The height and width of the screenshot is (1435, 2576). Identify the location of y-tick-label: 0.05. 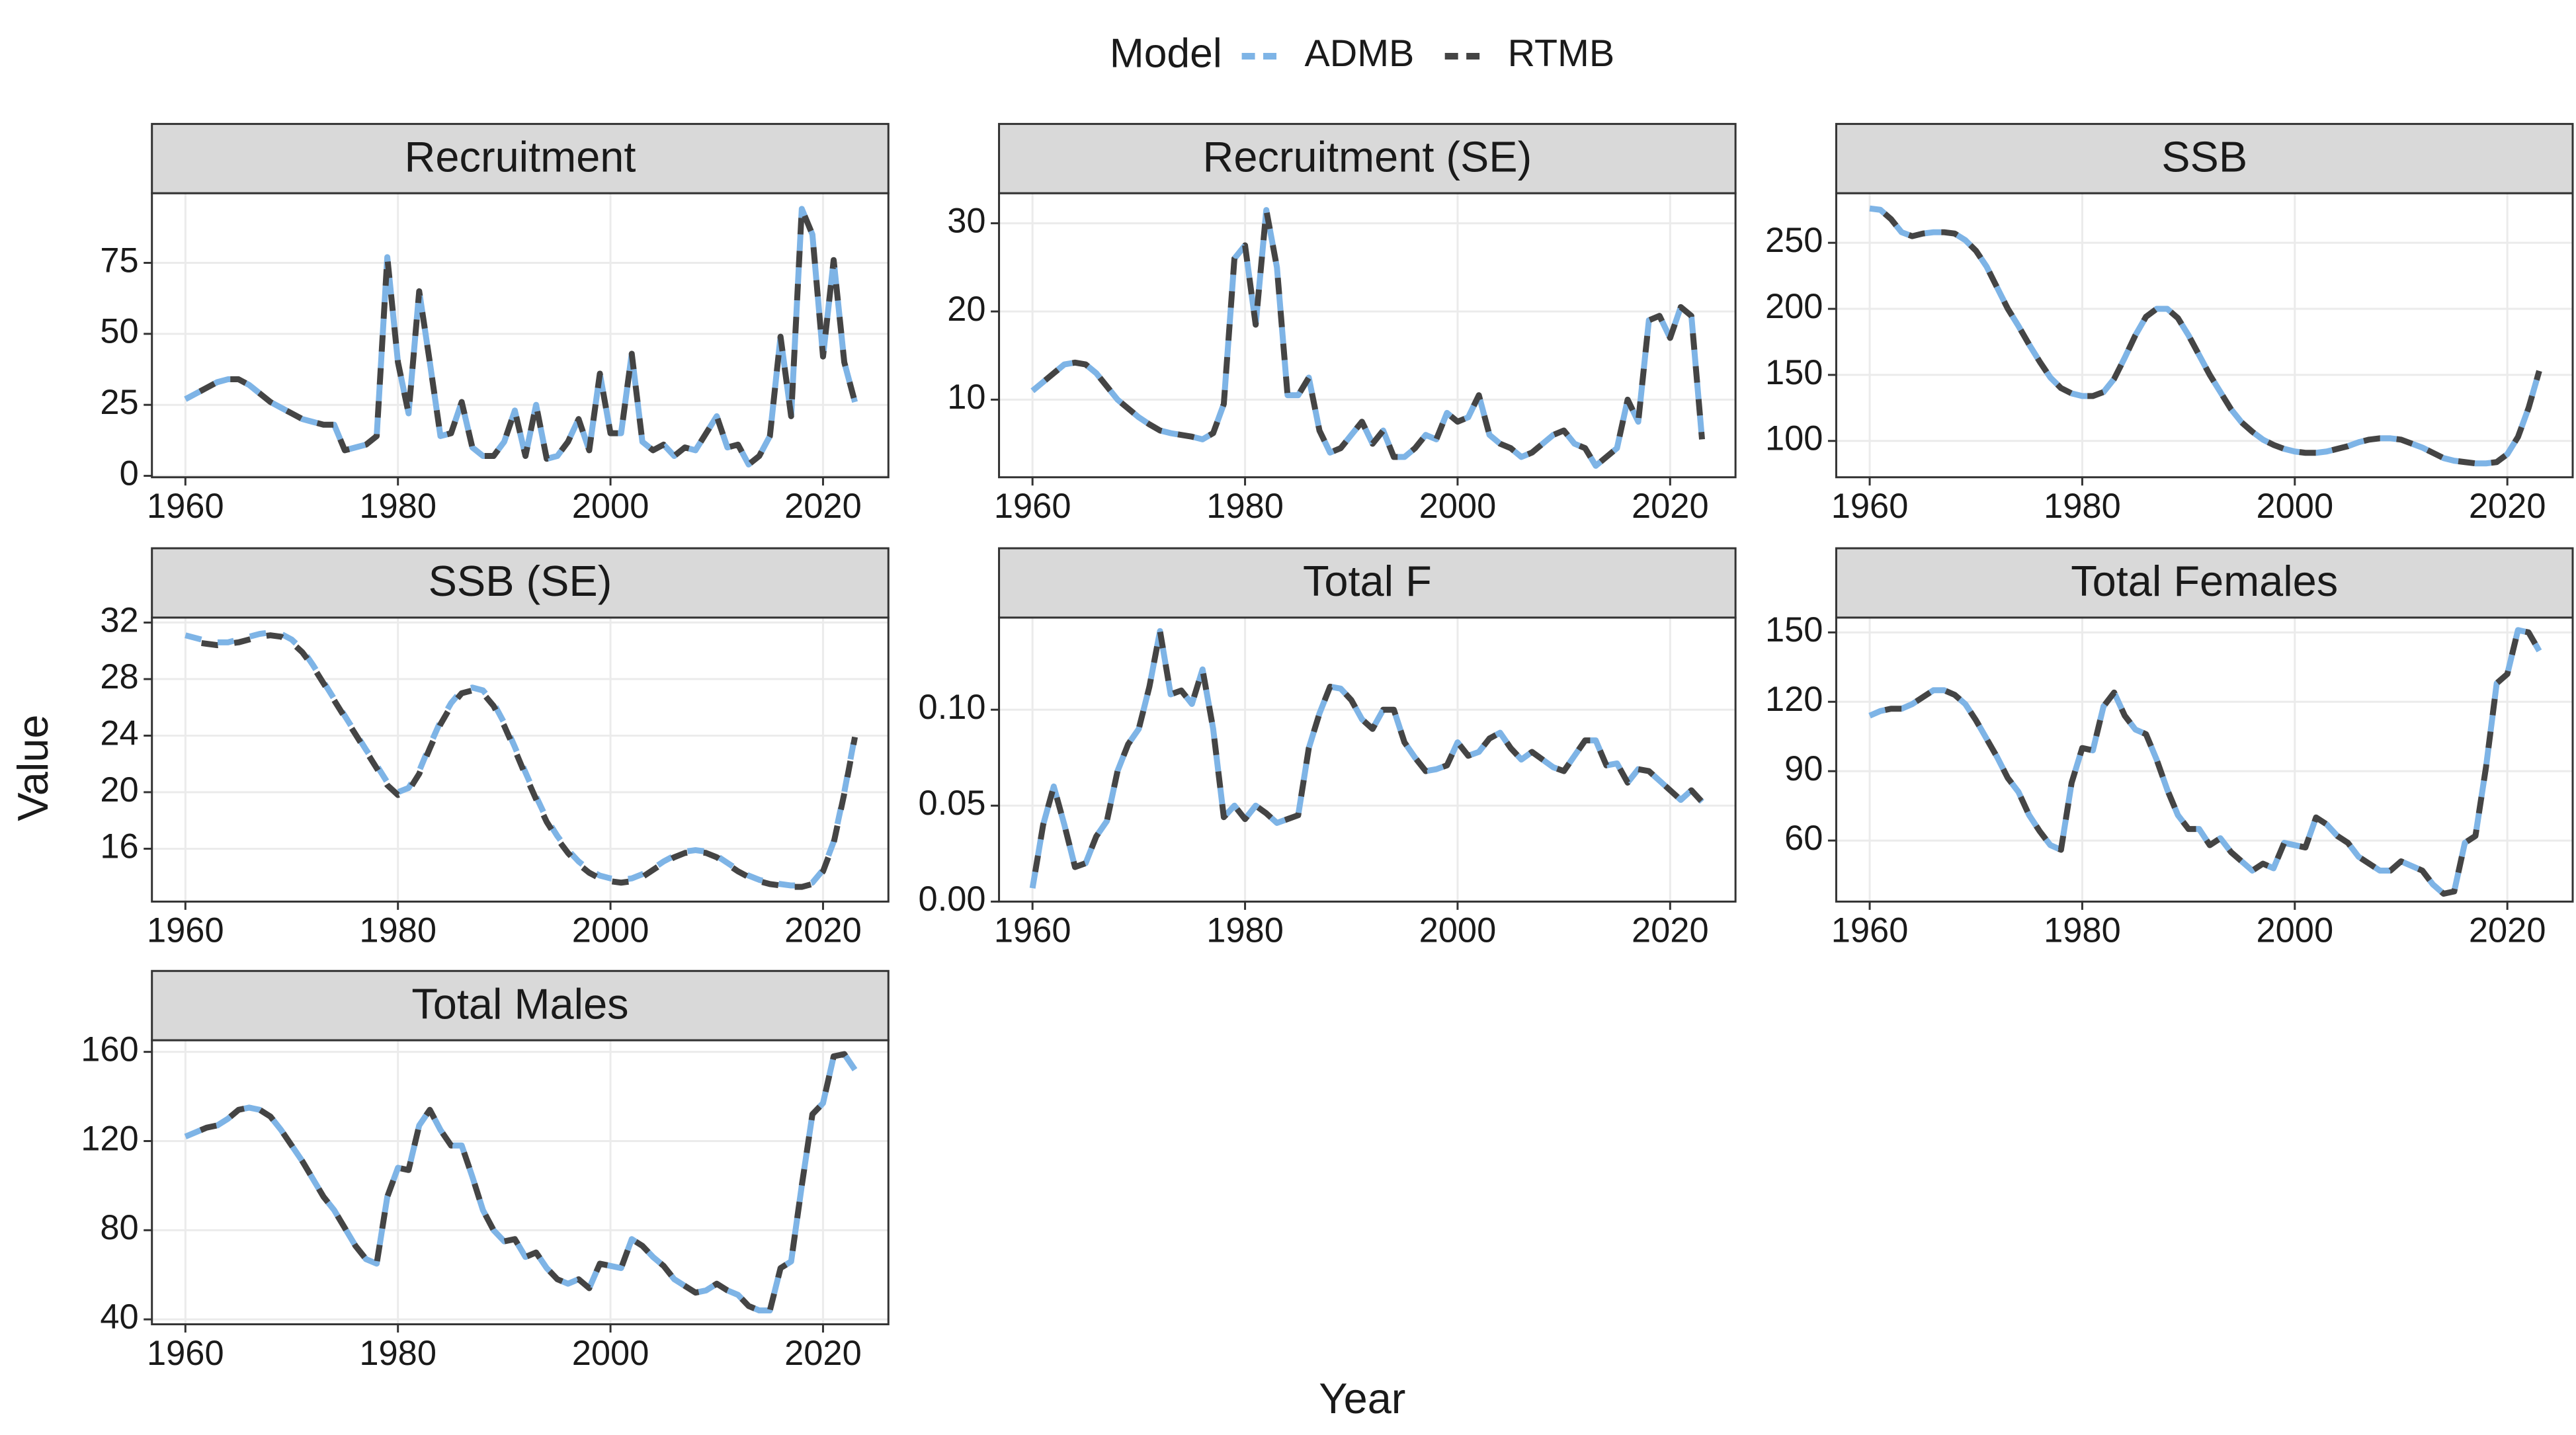
(952, 803).